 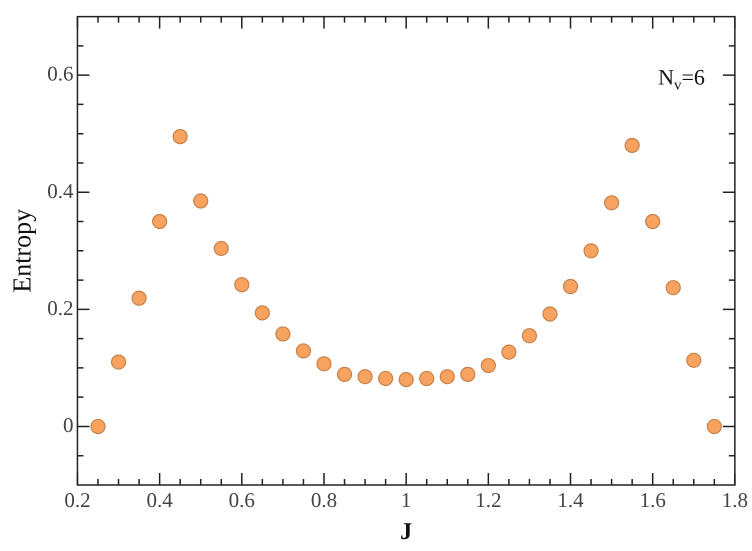 What do you see at coordinates (68, 424) in the screenshot?
I see `y-tick-label: 0` at bounding box center [68, 424].